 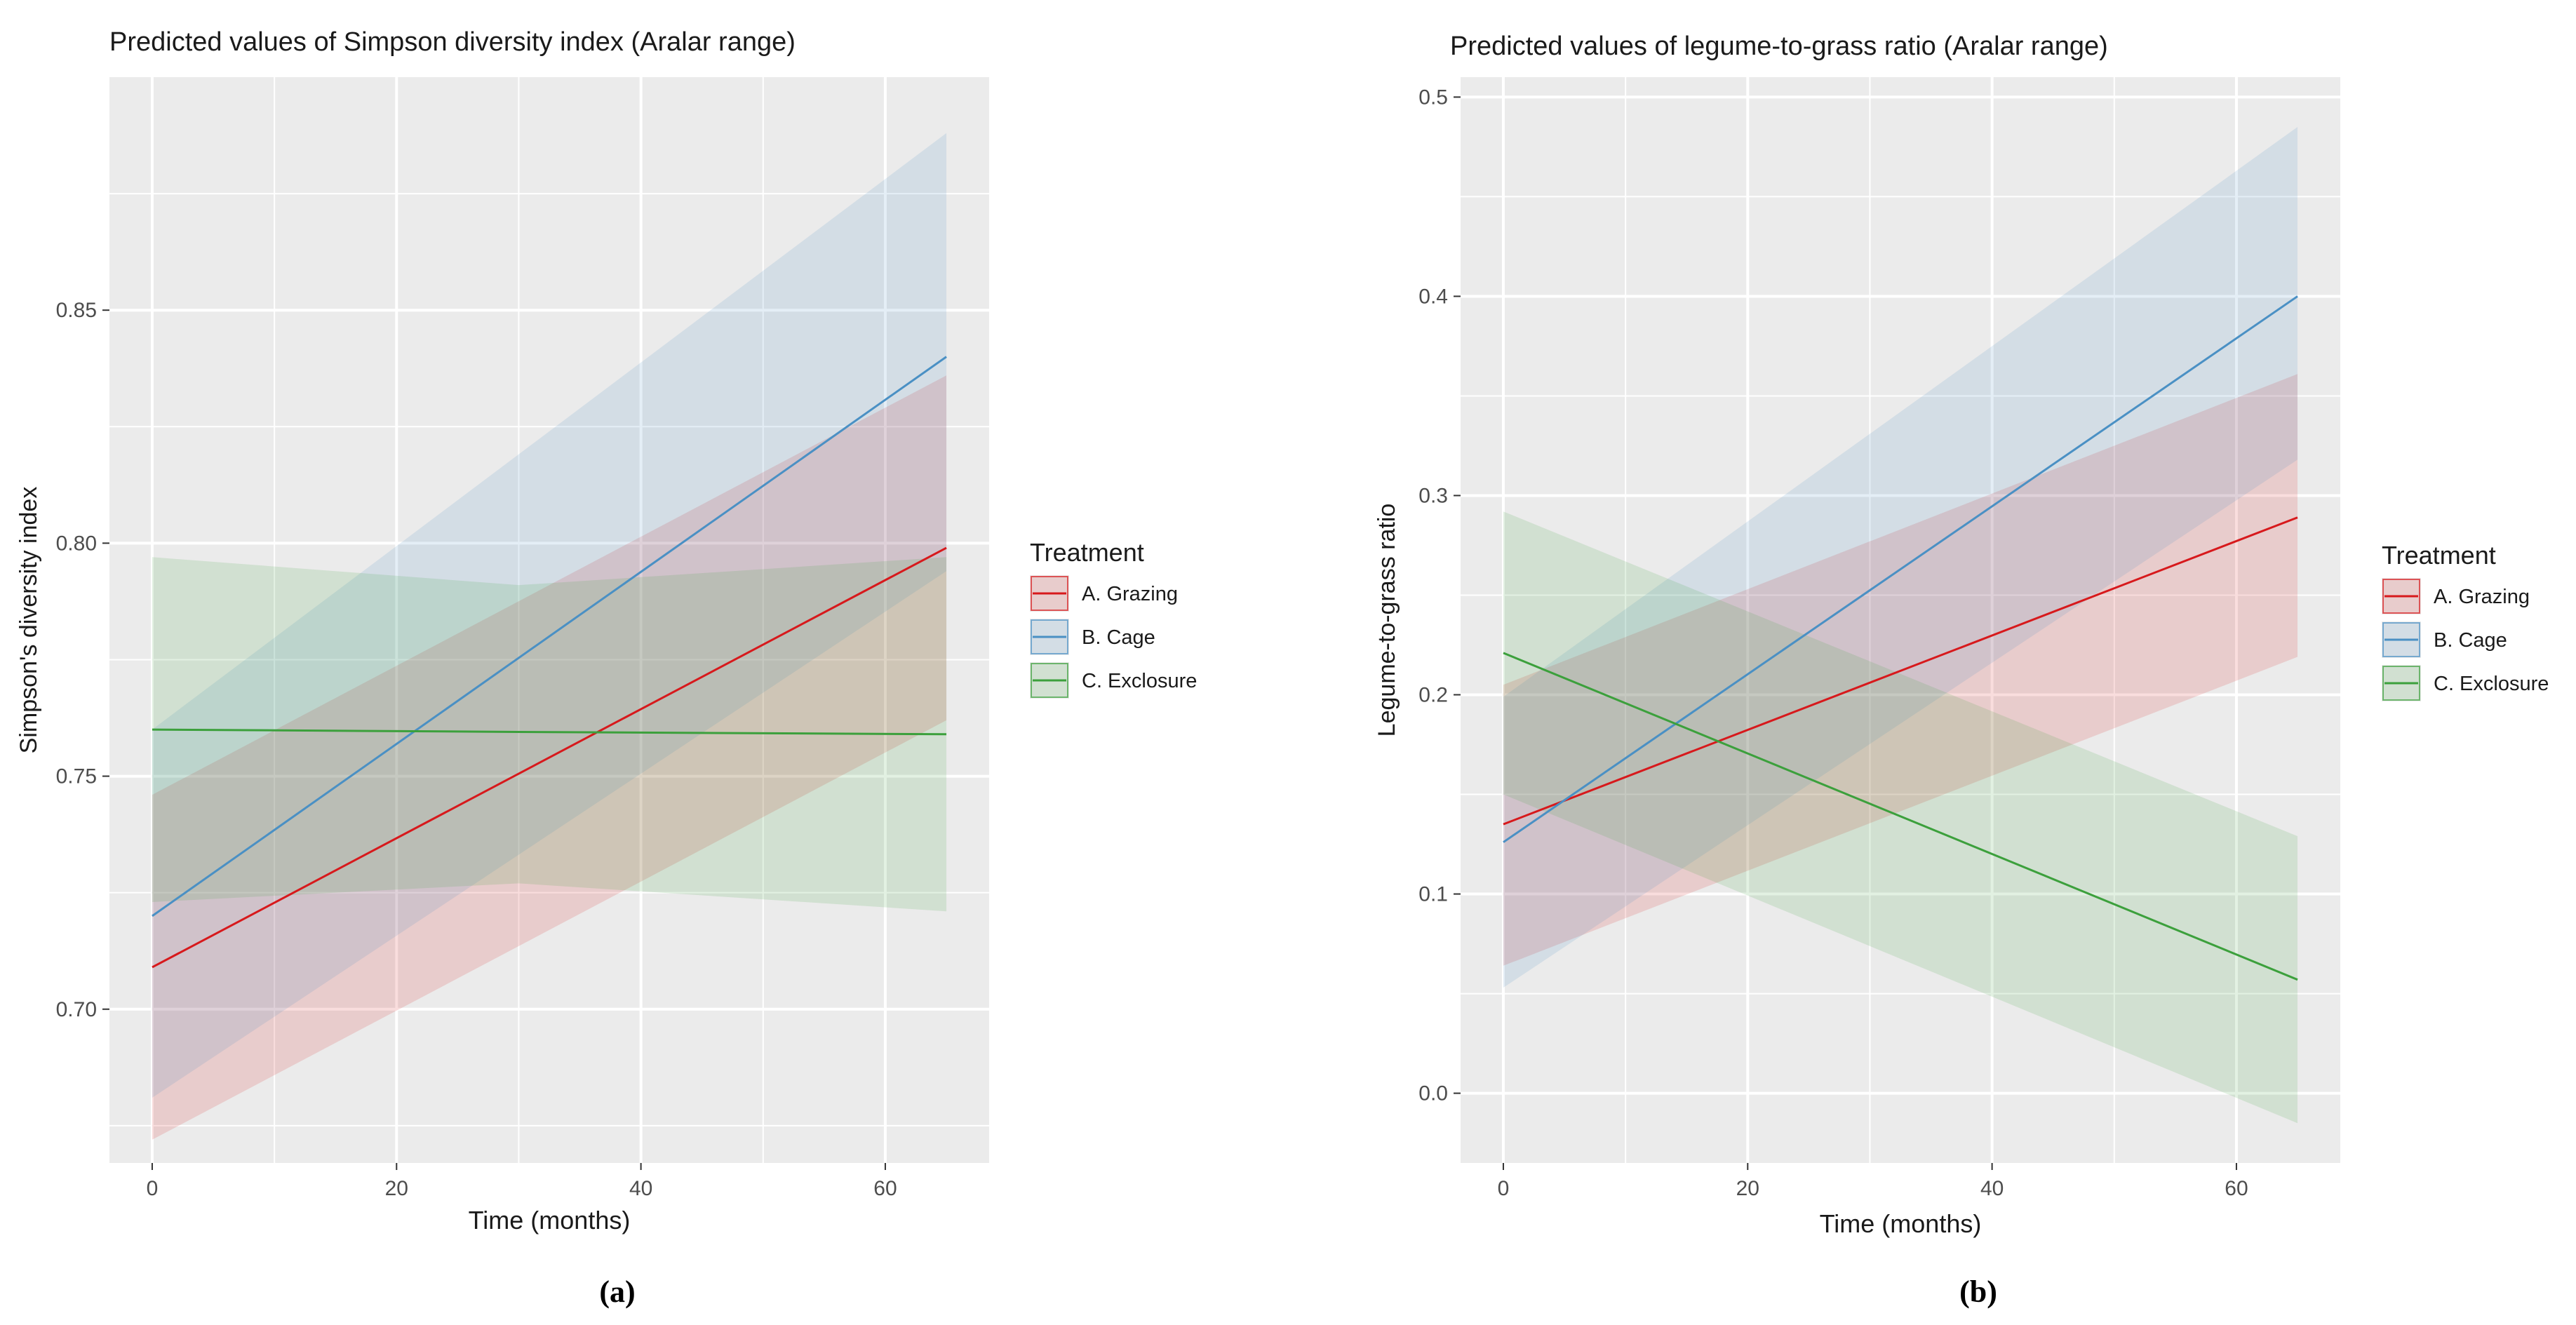 What do you see at coordinates (76, 776) in the screenshot?
I see `y-tick-label: 0.75` at bounding box center [76, 776].